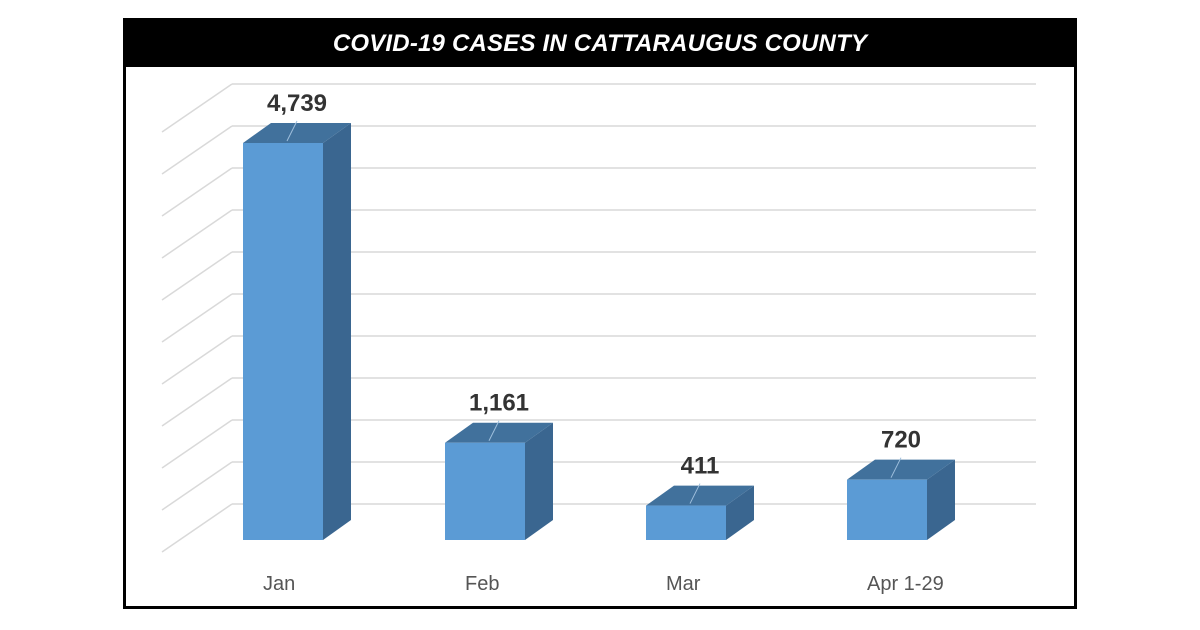 Image resolution: width=1200 pixels, height=630 pixels. What do you see at coordinates (279, 584) in the screenshot?
I see `category-label: Jan` at bounding box center [279, 584].